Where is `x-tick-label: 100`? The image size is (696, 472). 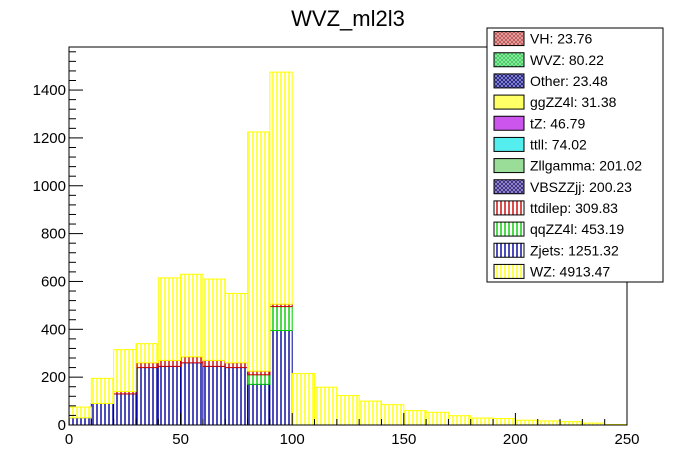
x-tick-label: 100 is located at coordinates (292, 439).